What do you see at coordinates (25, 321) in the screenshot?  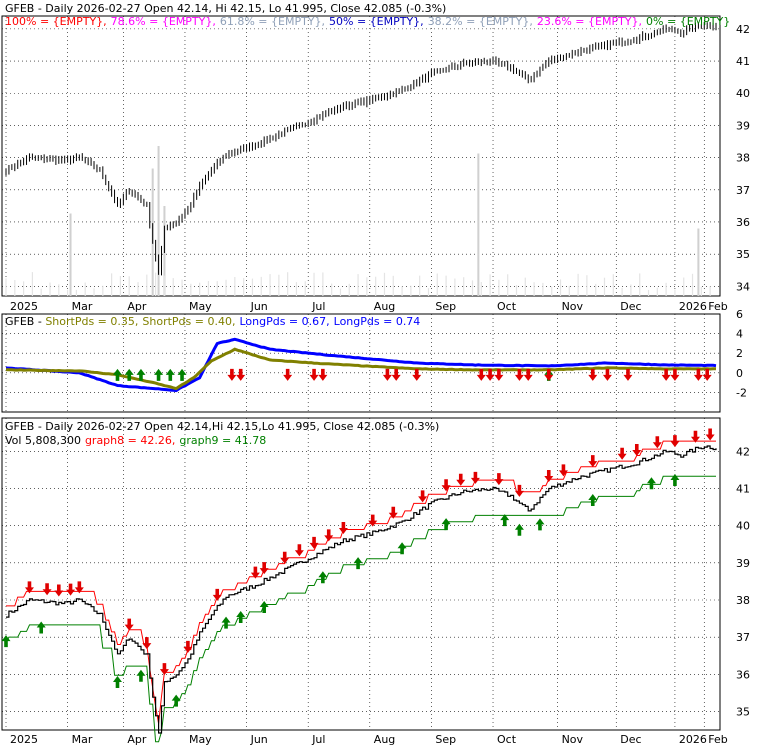 I see `ind-legend-item: GFEB -` at bounding box center [25, 321].